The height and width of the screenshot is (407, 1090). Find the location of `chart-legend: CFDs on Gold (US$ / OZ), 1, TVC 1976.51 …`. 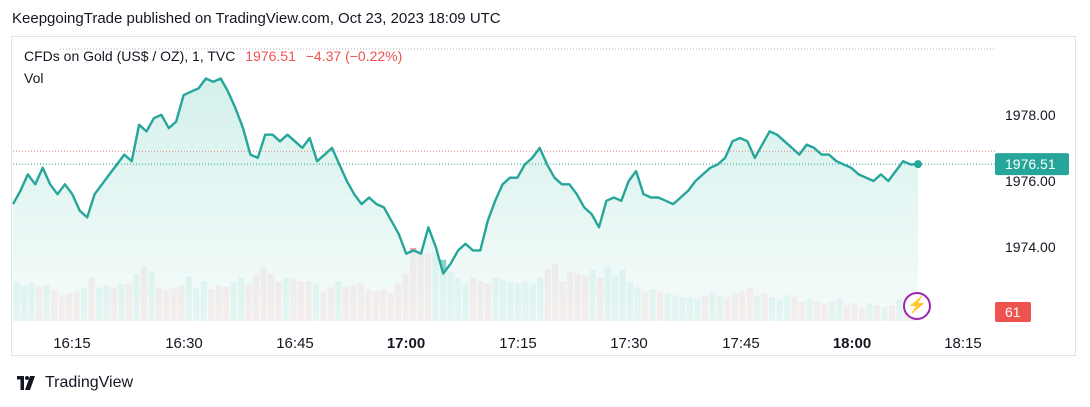

chart-legend: CFDs on Gold (US$ / OZ), 1, TVC 1976.51 … is located at coordinates (213, 56).